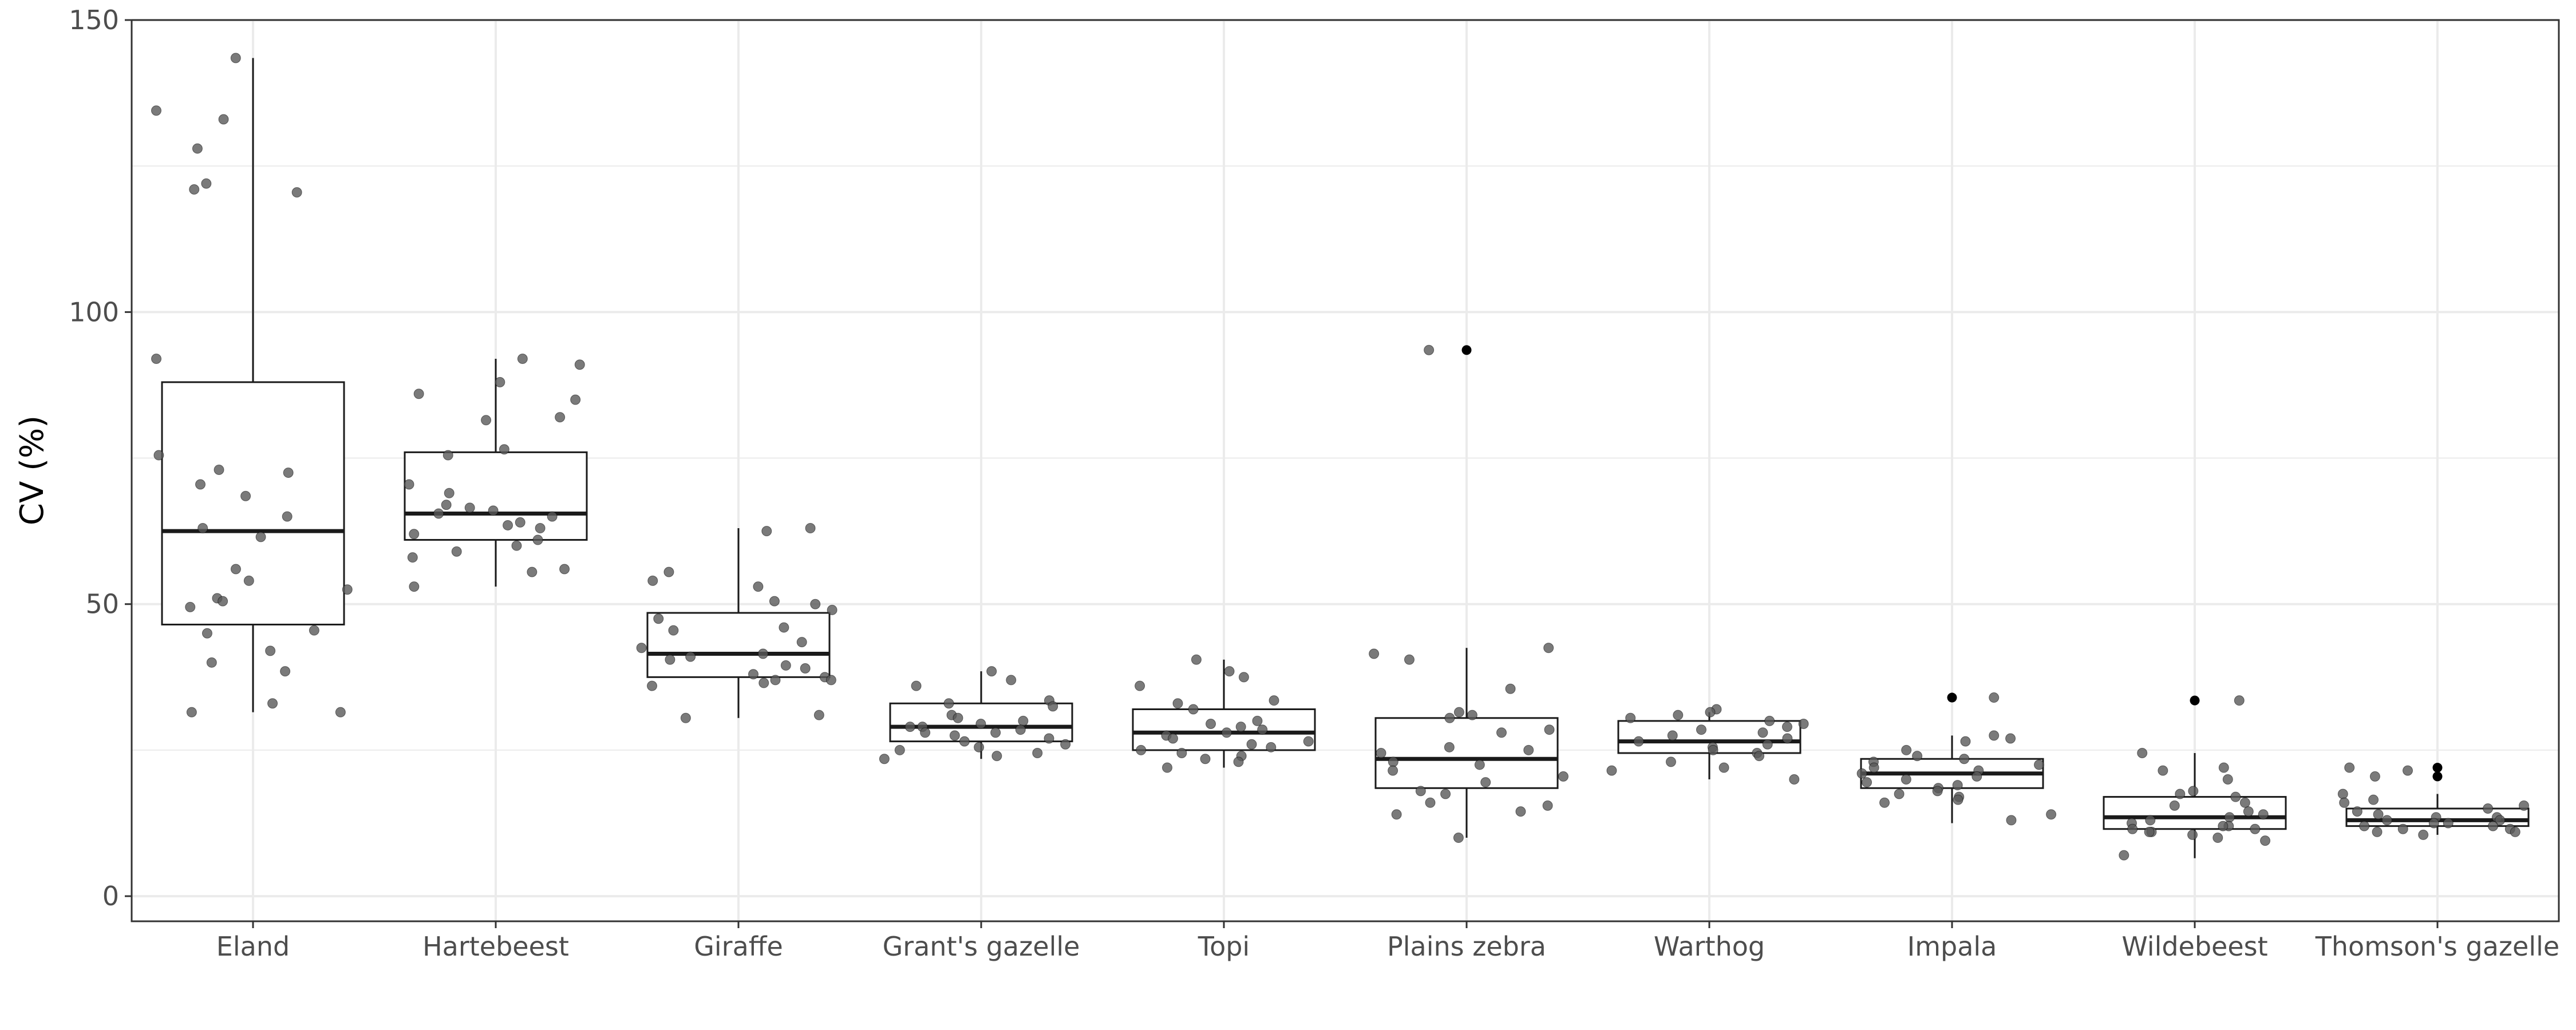  I want to click on y-tick-label: 50, so click(102, 604).